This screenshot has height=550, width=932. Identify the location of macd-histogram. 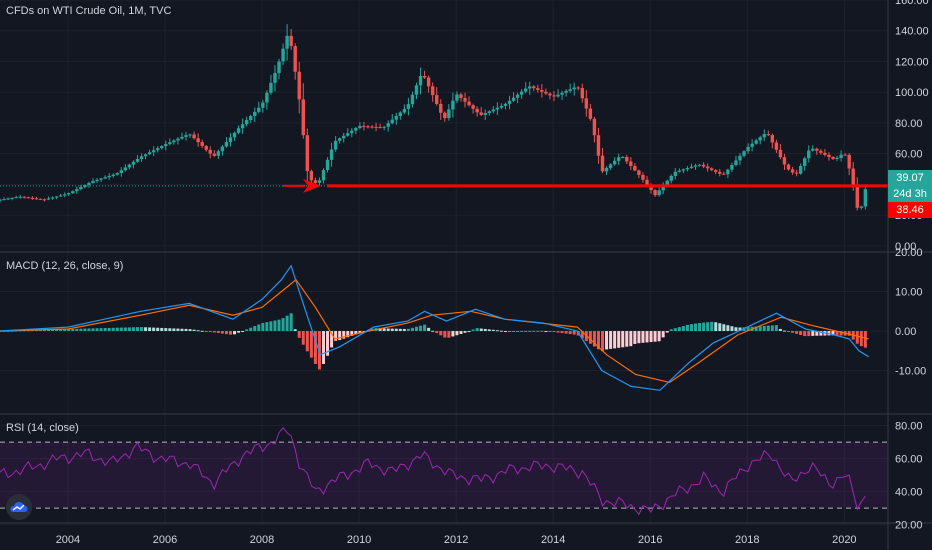
(433, 341).